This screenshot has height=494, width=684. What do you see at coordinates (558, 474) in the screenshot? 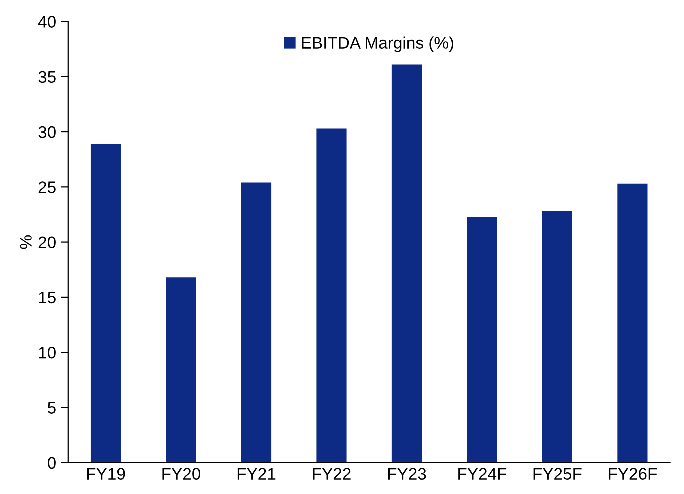
I see `x-tick-label: FY25F` at bounding box center [558, 474].